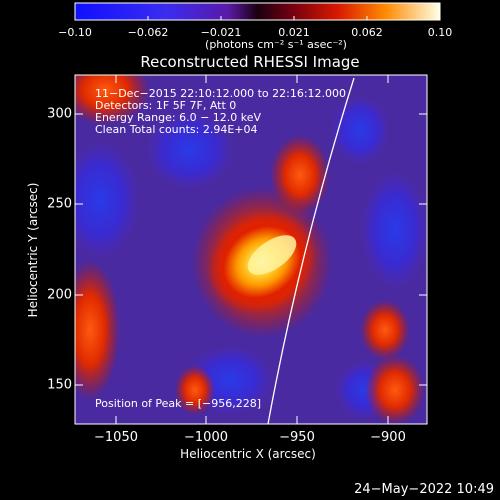 This screenshot has width=500, height=500. What do you see at coordinates (294, 32) in the screenshot?
I see `colorbar-tick-label: 0.021` at bounding box center [294, 32].